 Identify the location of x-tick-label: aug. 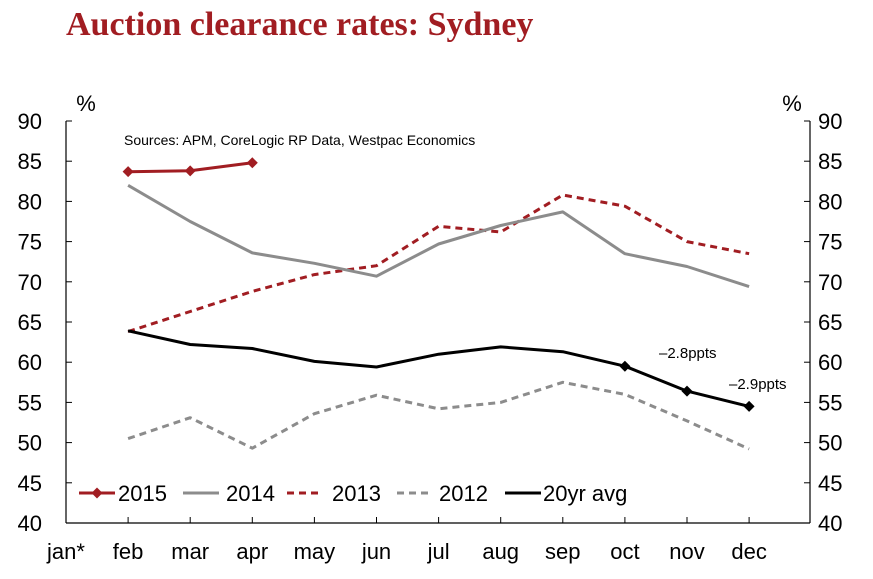
(500, 551).